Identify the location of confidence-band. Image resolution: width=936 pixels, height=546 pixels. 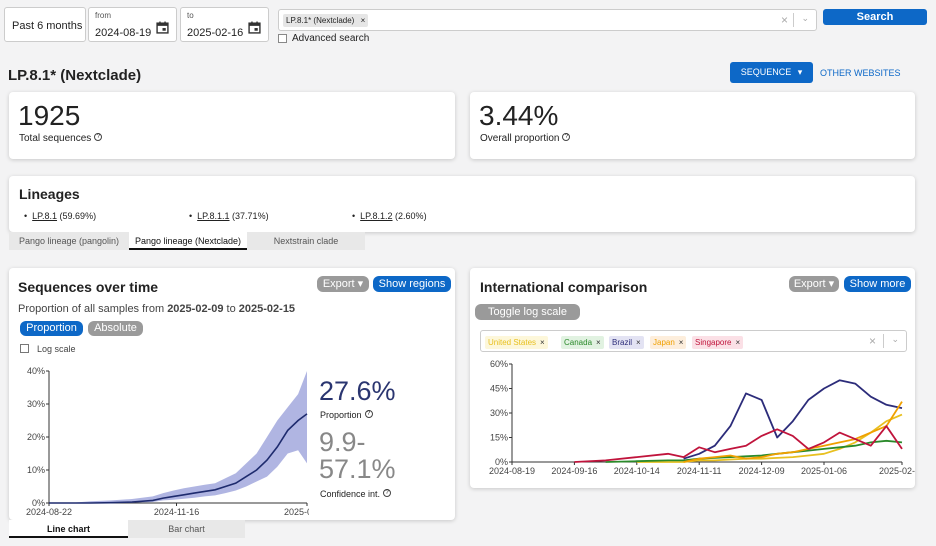
(178, 437).